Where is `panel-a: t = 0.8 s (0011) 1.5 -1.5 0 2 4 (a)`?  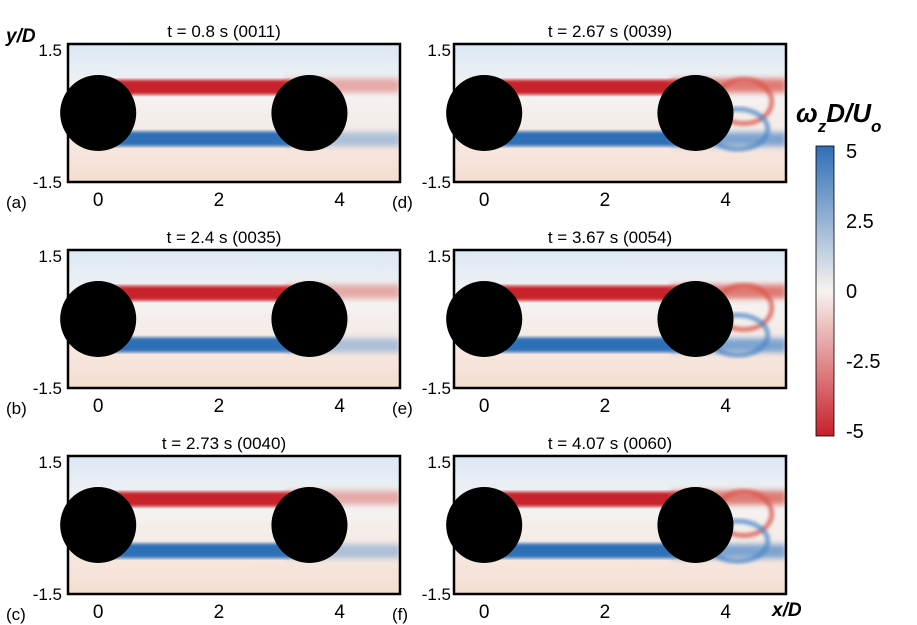
panel-a: t = 0.8 s (0011) 1.5 -1.5 0 2 4 (a) is located at coordinates (204, 117).